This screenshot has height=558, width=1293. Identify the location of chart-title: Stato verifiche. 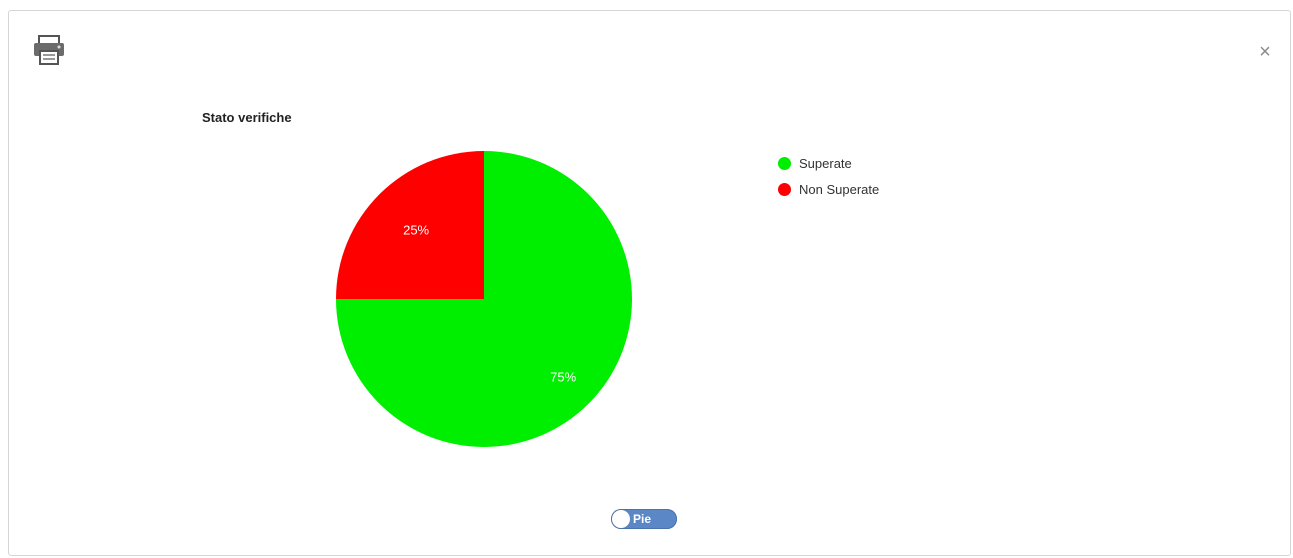
(247, 117).